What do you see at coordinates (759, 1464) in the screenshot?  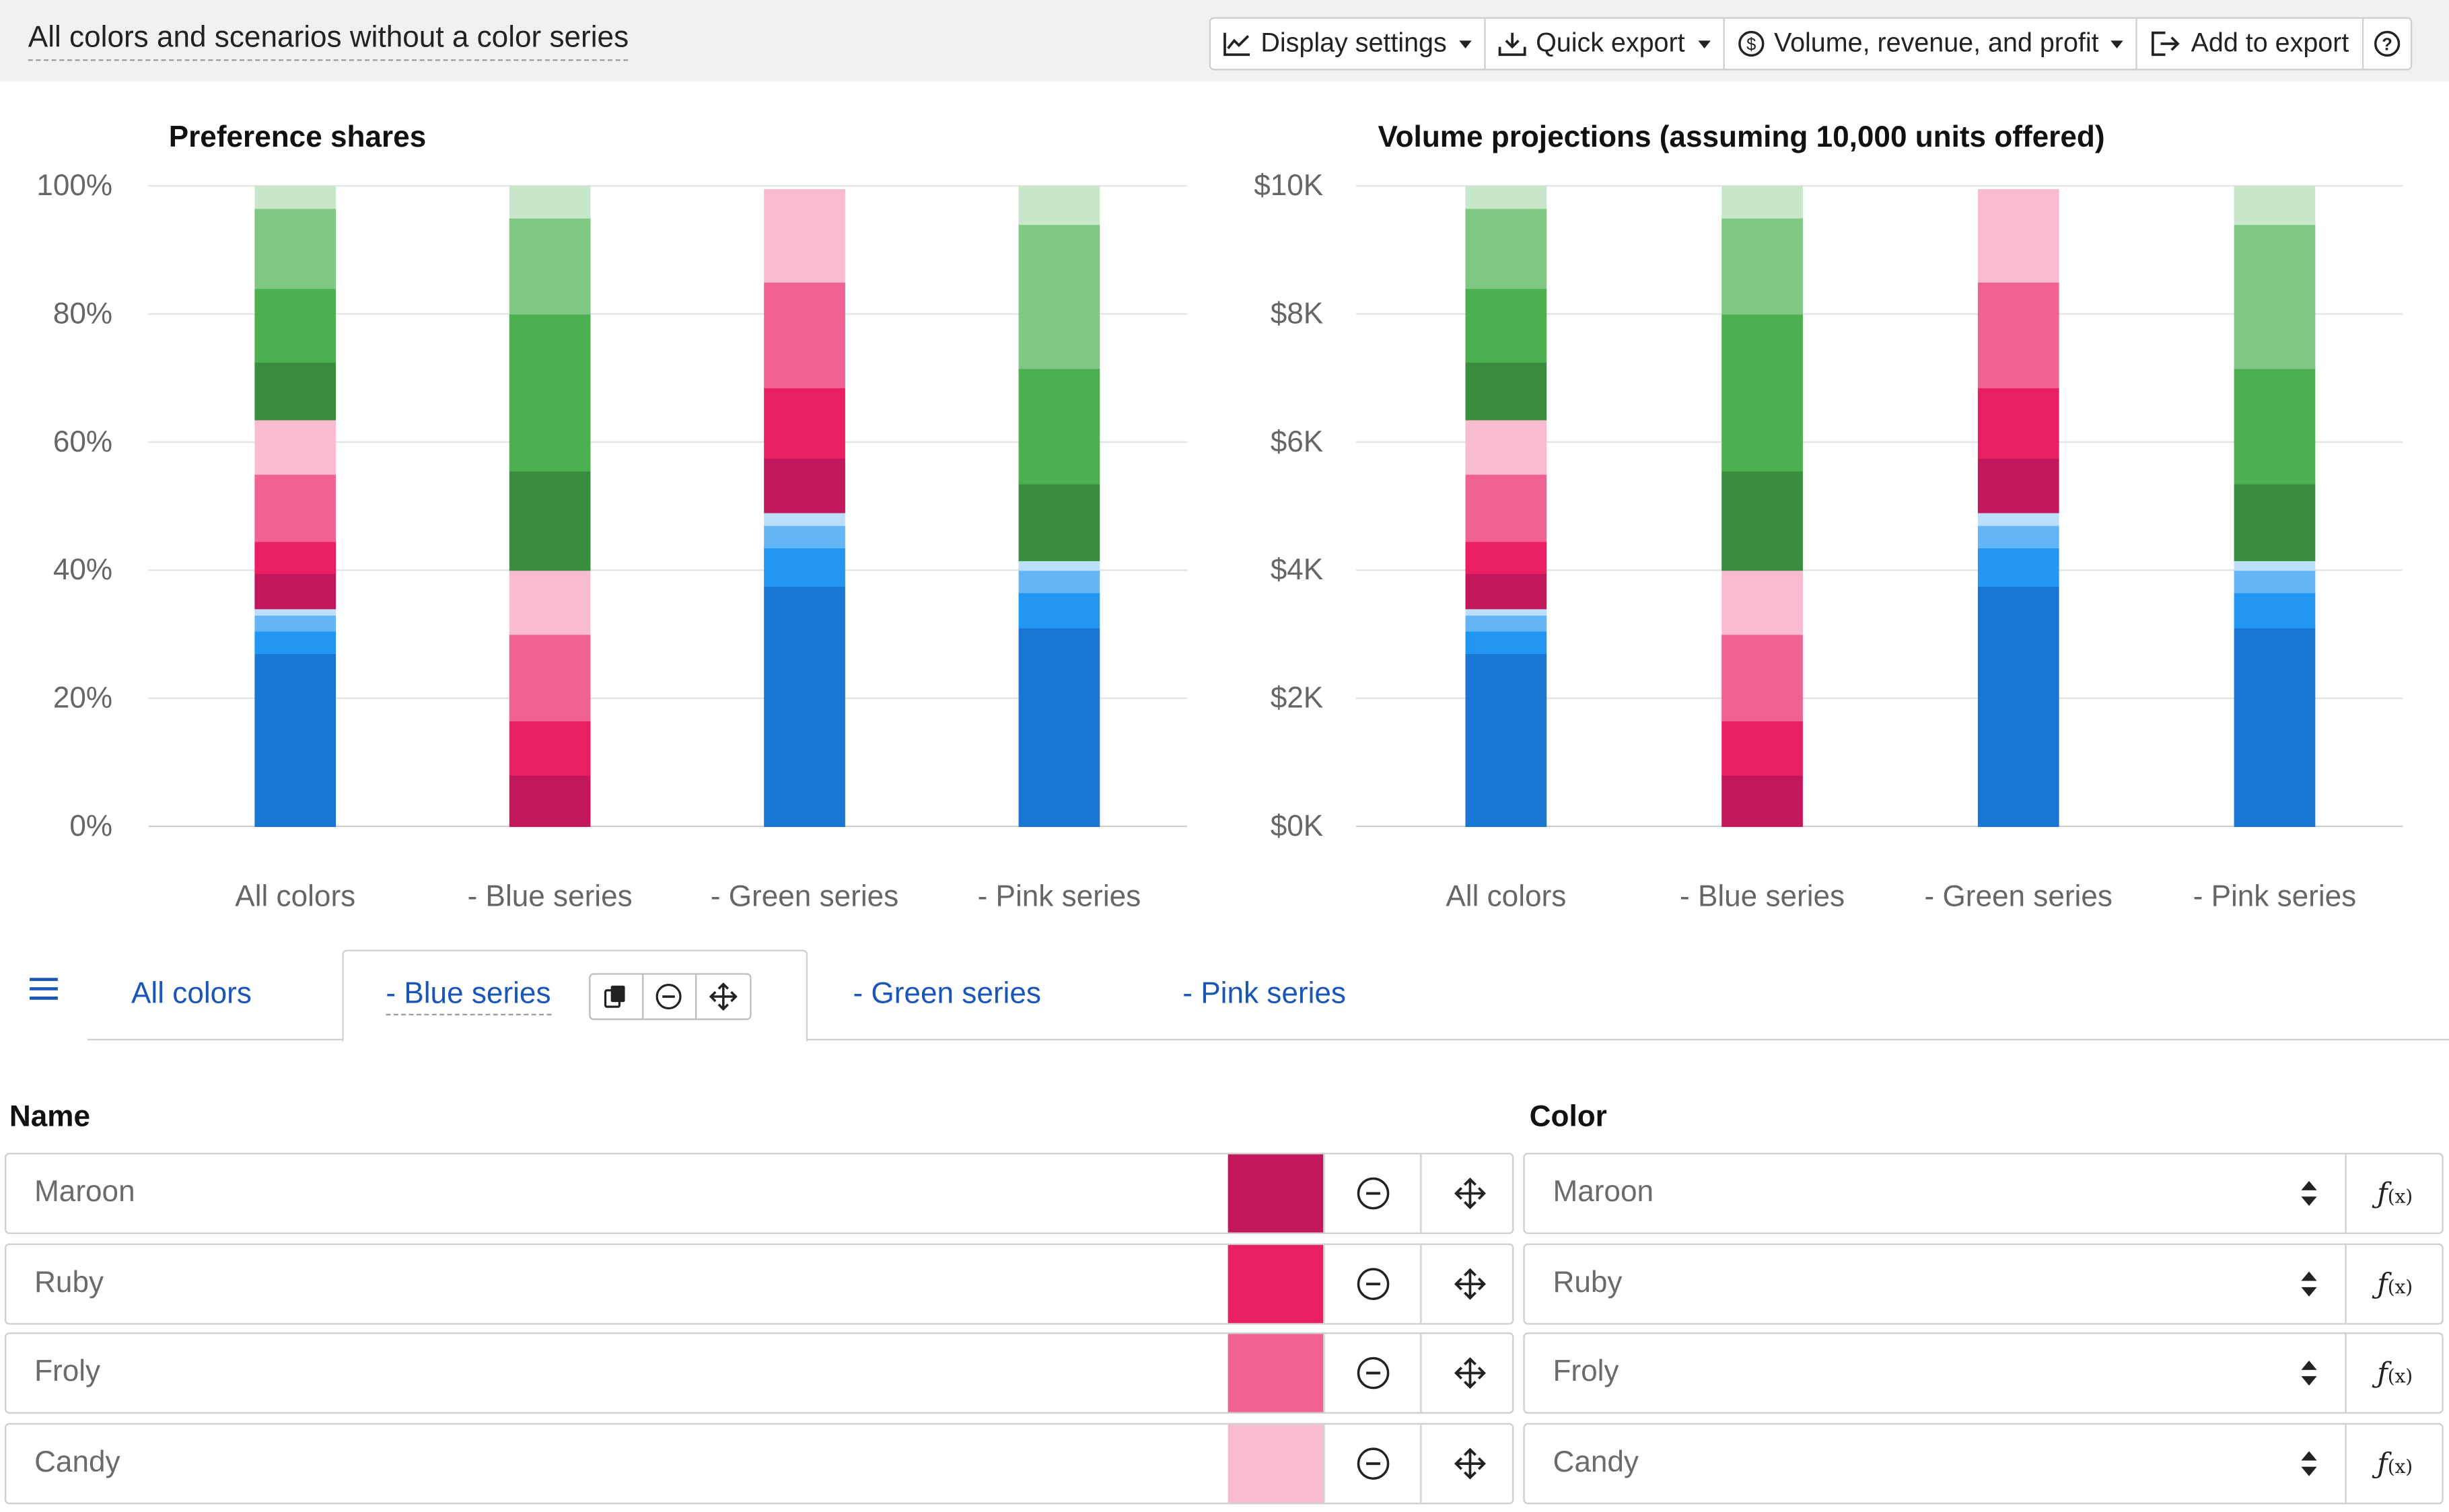 I see `name-input: Candy` at bounding box center [759, 1464].